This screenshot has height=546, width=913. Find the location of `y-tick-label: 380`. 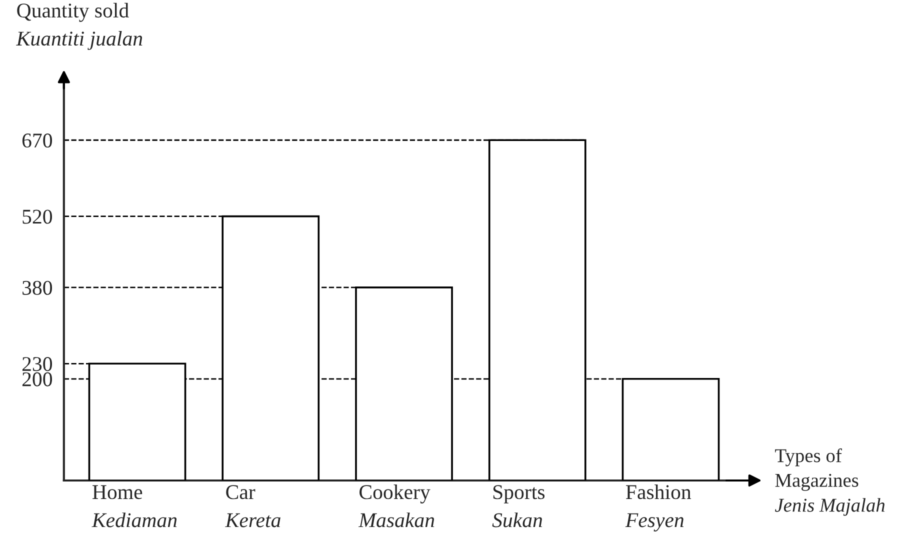

y-tick-label: 380 is located at coordinates (37, 287).